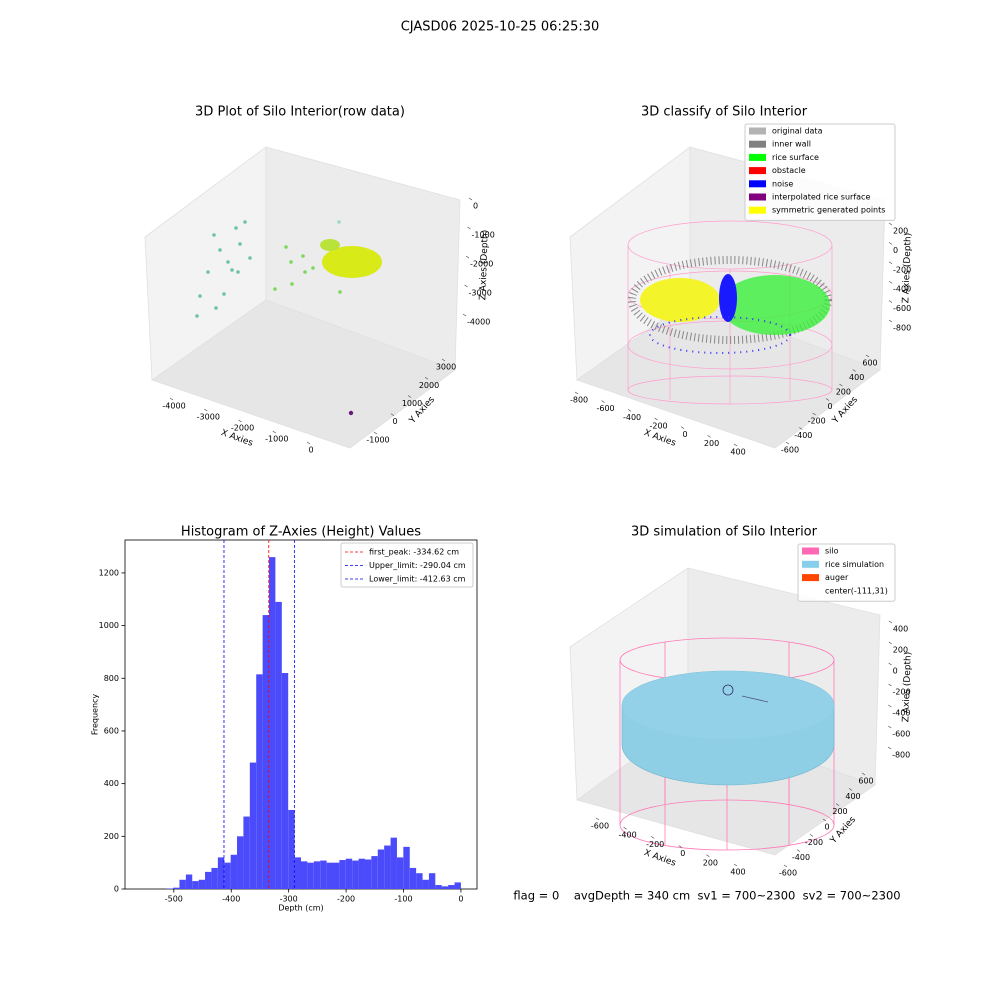 The image size is (1000, 1000). Describe the element at coordinates (658, 426) in the screenshot. I see `x-tick-label: -200` at that location.